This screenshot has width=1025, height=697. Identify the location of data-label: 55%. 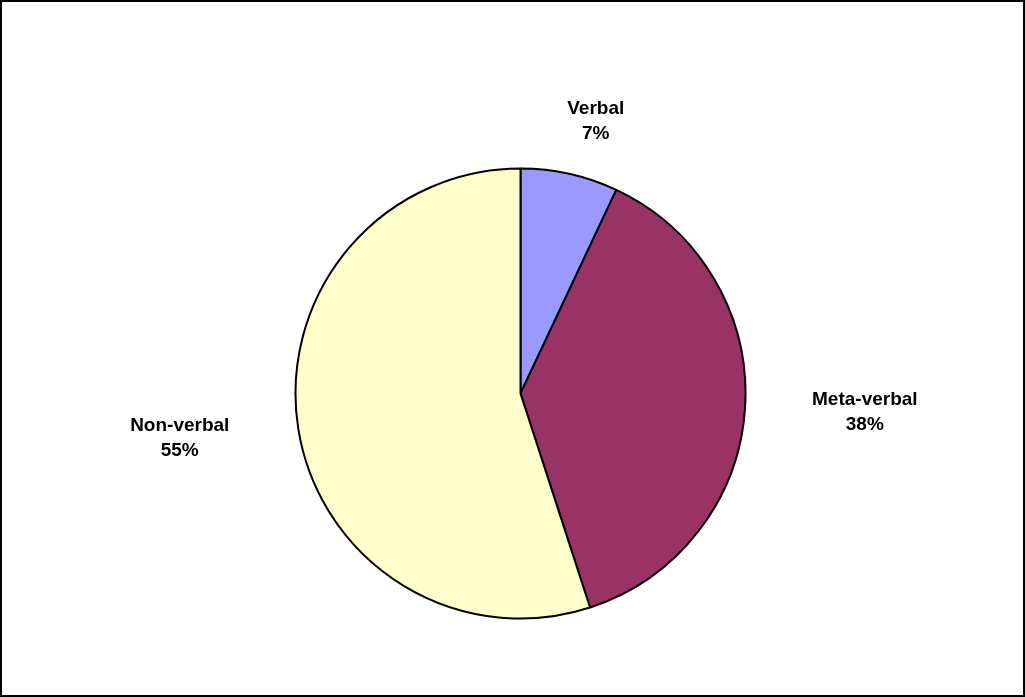
(179, 450).